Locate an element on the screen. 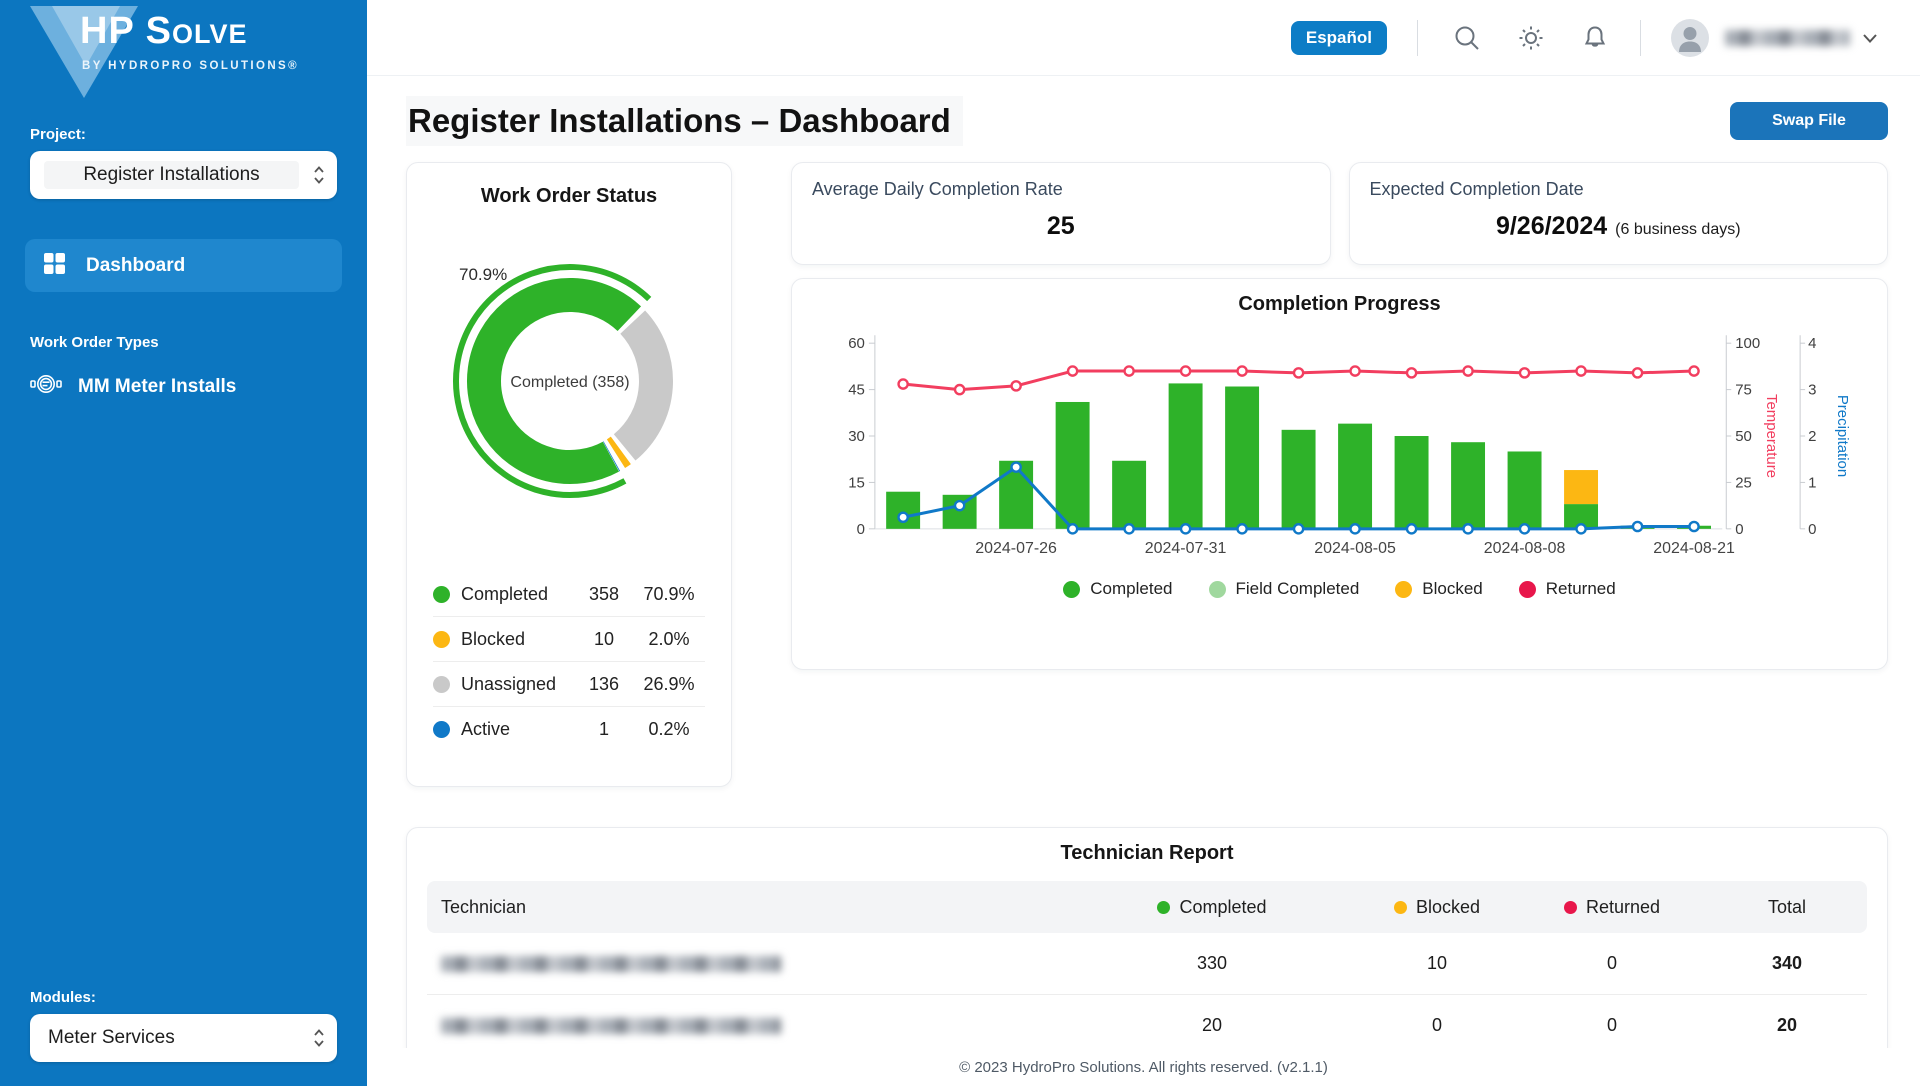 The image size is (1920, 1086). work-order-type-label: MM Meter Installs is located at coordinates (157, 386).